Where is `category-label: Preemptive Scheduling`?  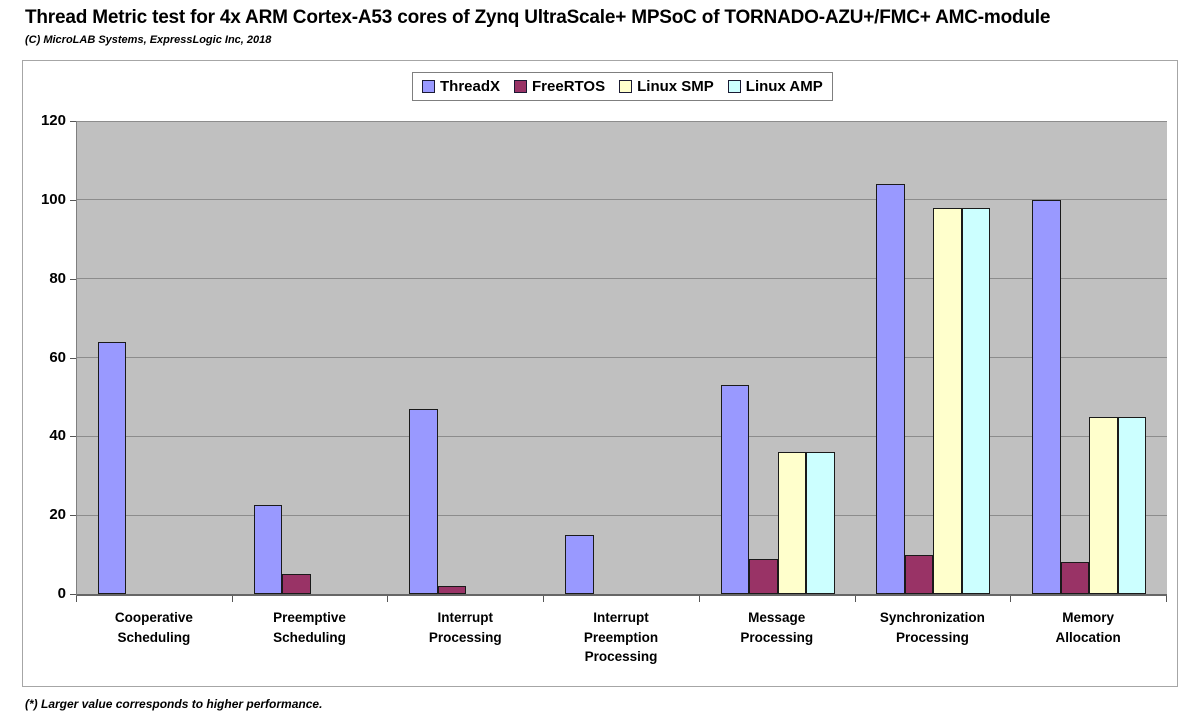
category-label: Preemptive Scheduling is located at coordinates (309, 627).